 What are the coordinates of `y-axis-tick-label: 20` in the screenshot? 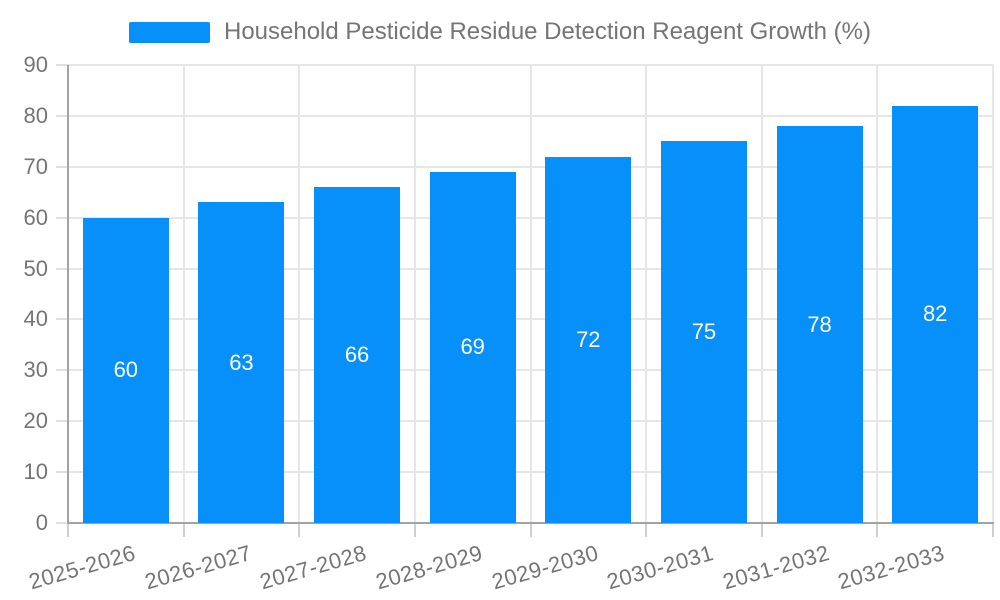 It's located at (35, 421).